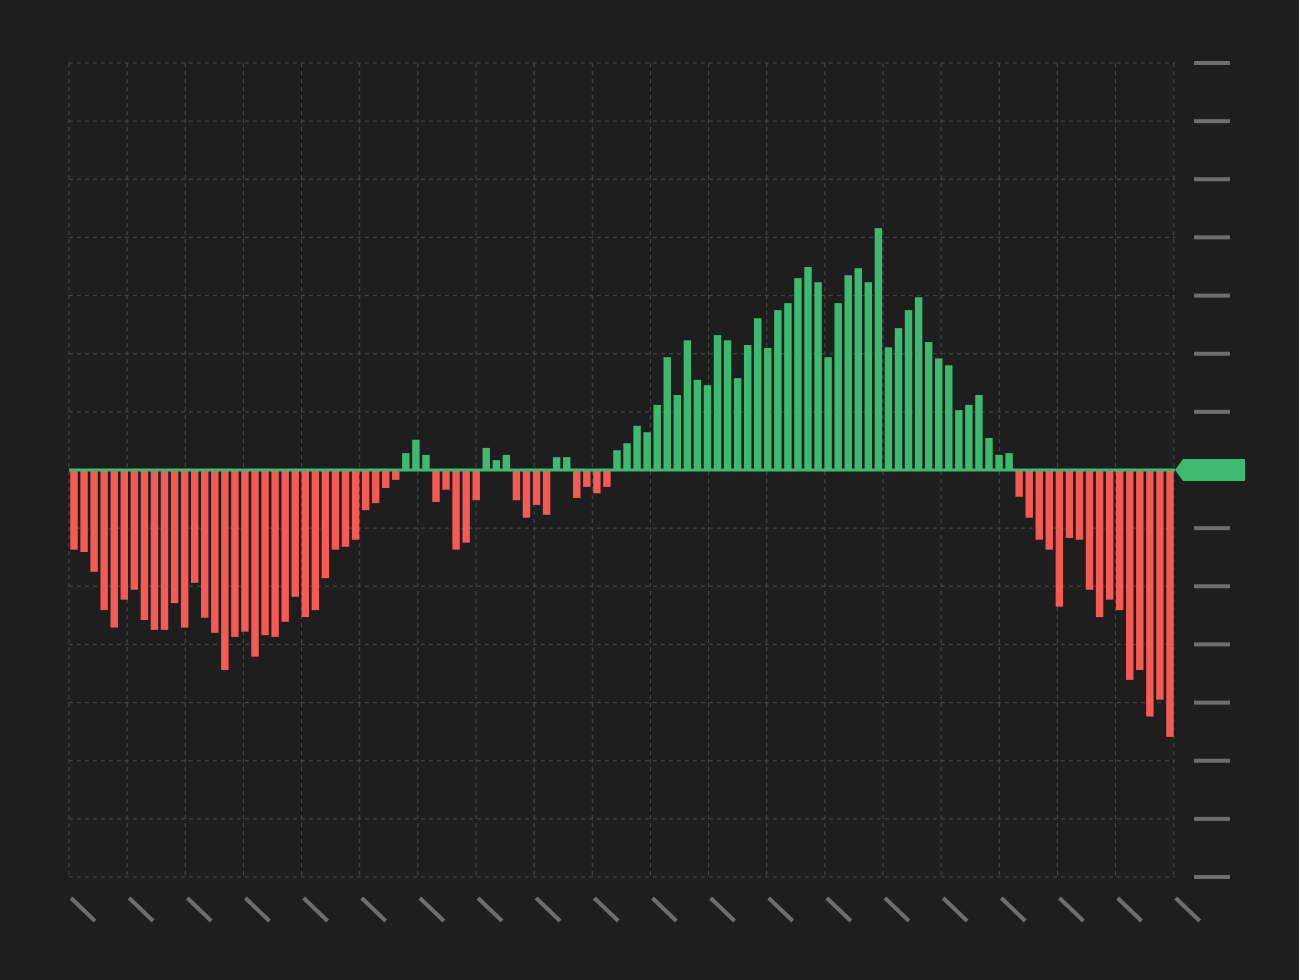  Describe the element at coordinates (1210, 470) in the screenshot. I see `price-tag` at that location.